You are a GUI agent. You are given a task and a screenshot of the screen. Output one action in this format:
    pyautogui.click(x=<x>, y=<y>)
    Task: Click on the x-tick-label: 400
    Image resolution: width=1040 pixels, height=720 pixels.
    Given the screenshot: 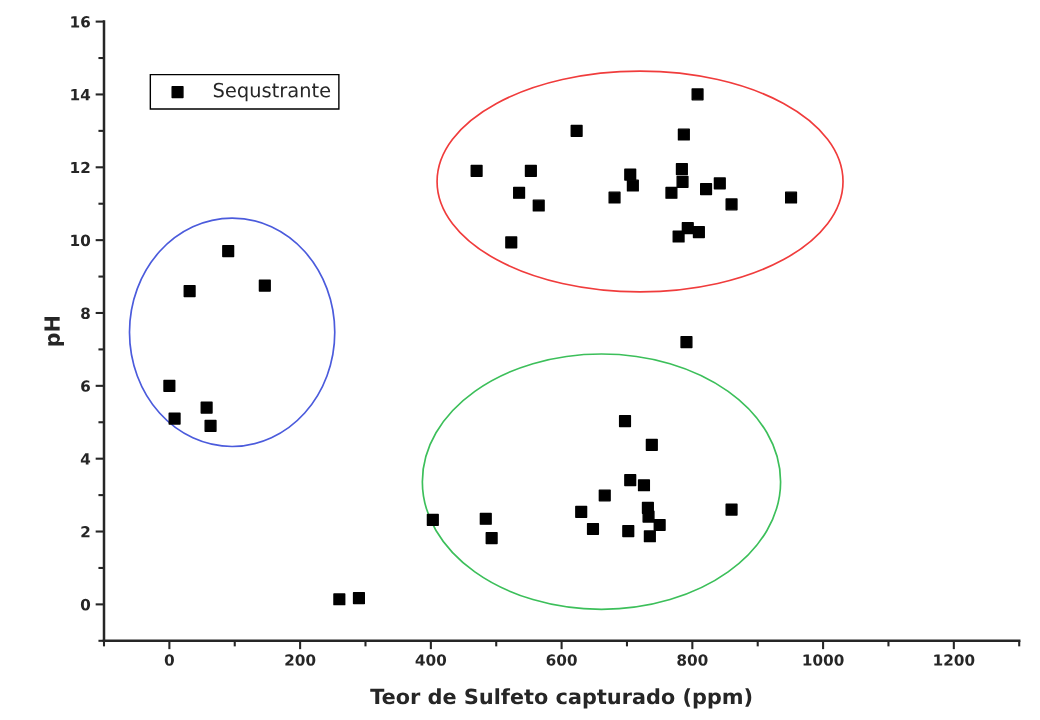 What is the action you would take?
    pyautogui.click(x=431, y=660)
    